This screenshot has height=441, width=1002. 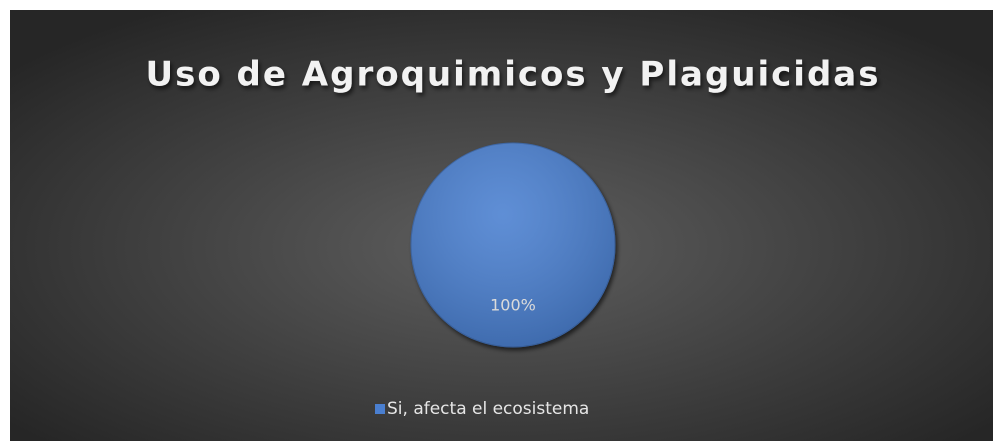 What do you see at coordinates (513, 245) in the screenshot?
I see `pie-slice` at bounding box center [513, 245].